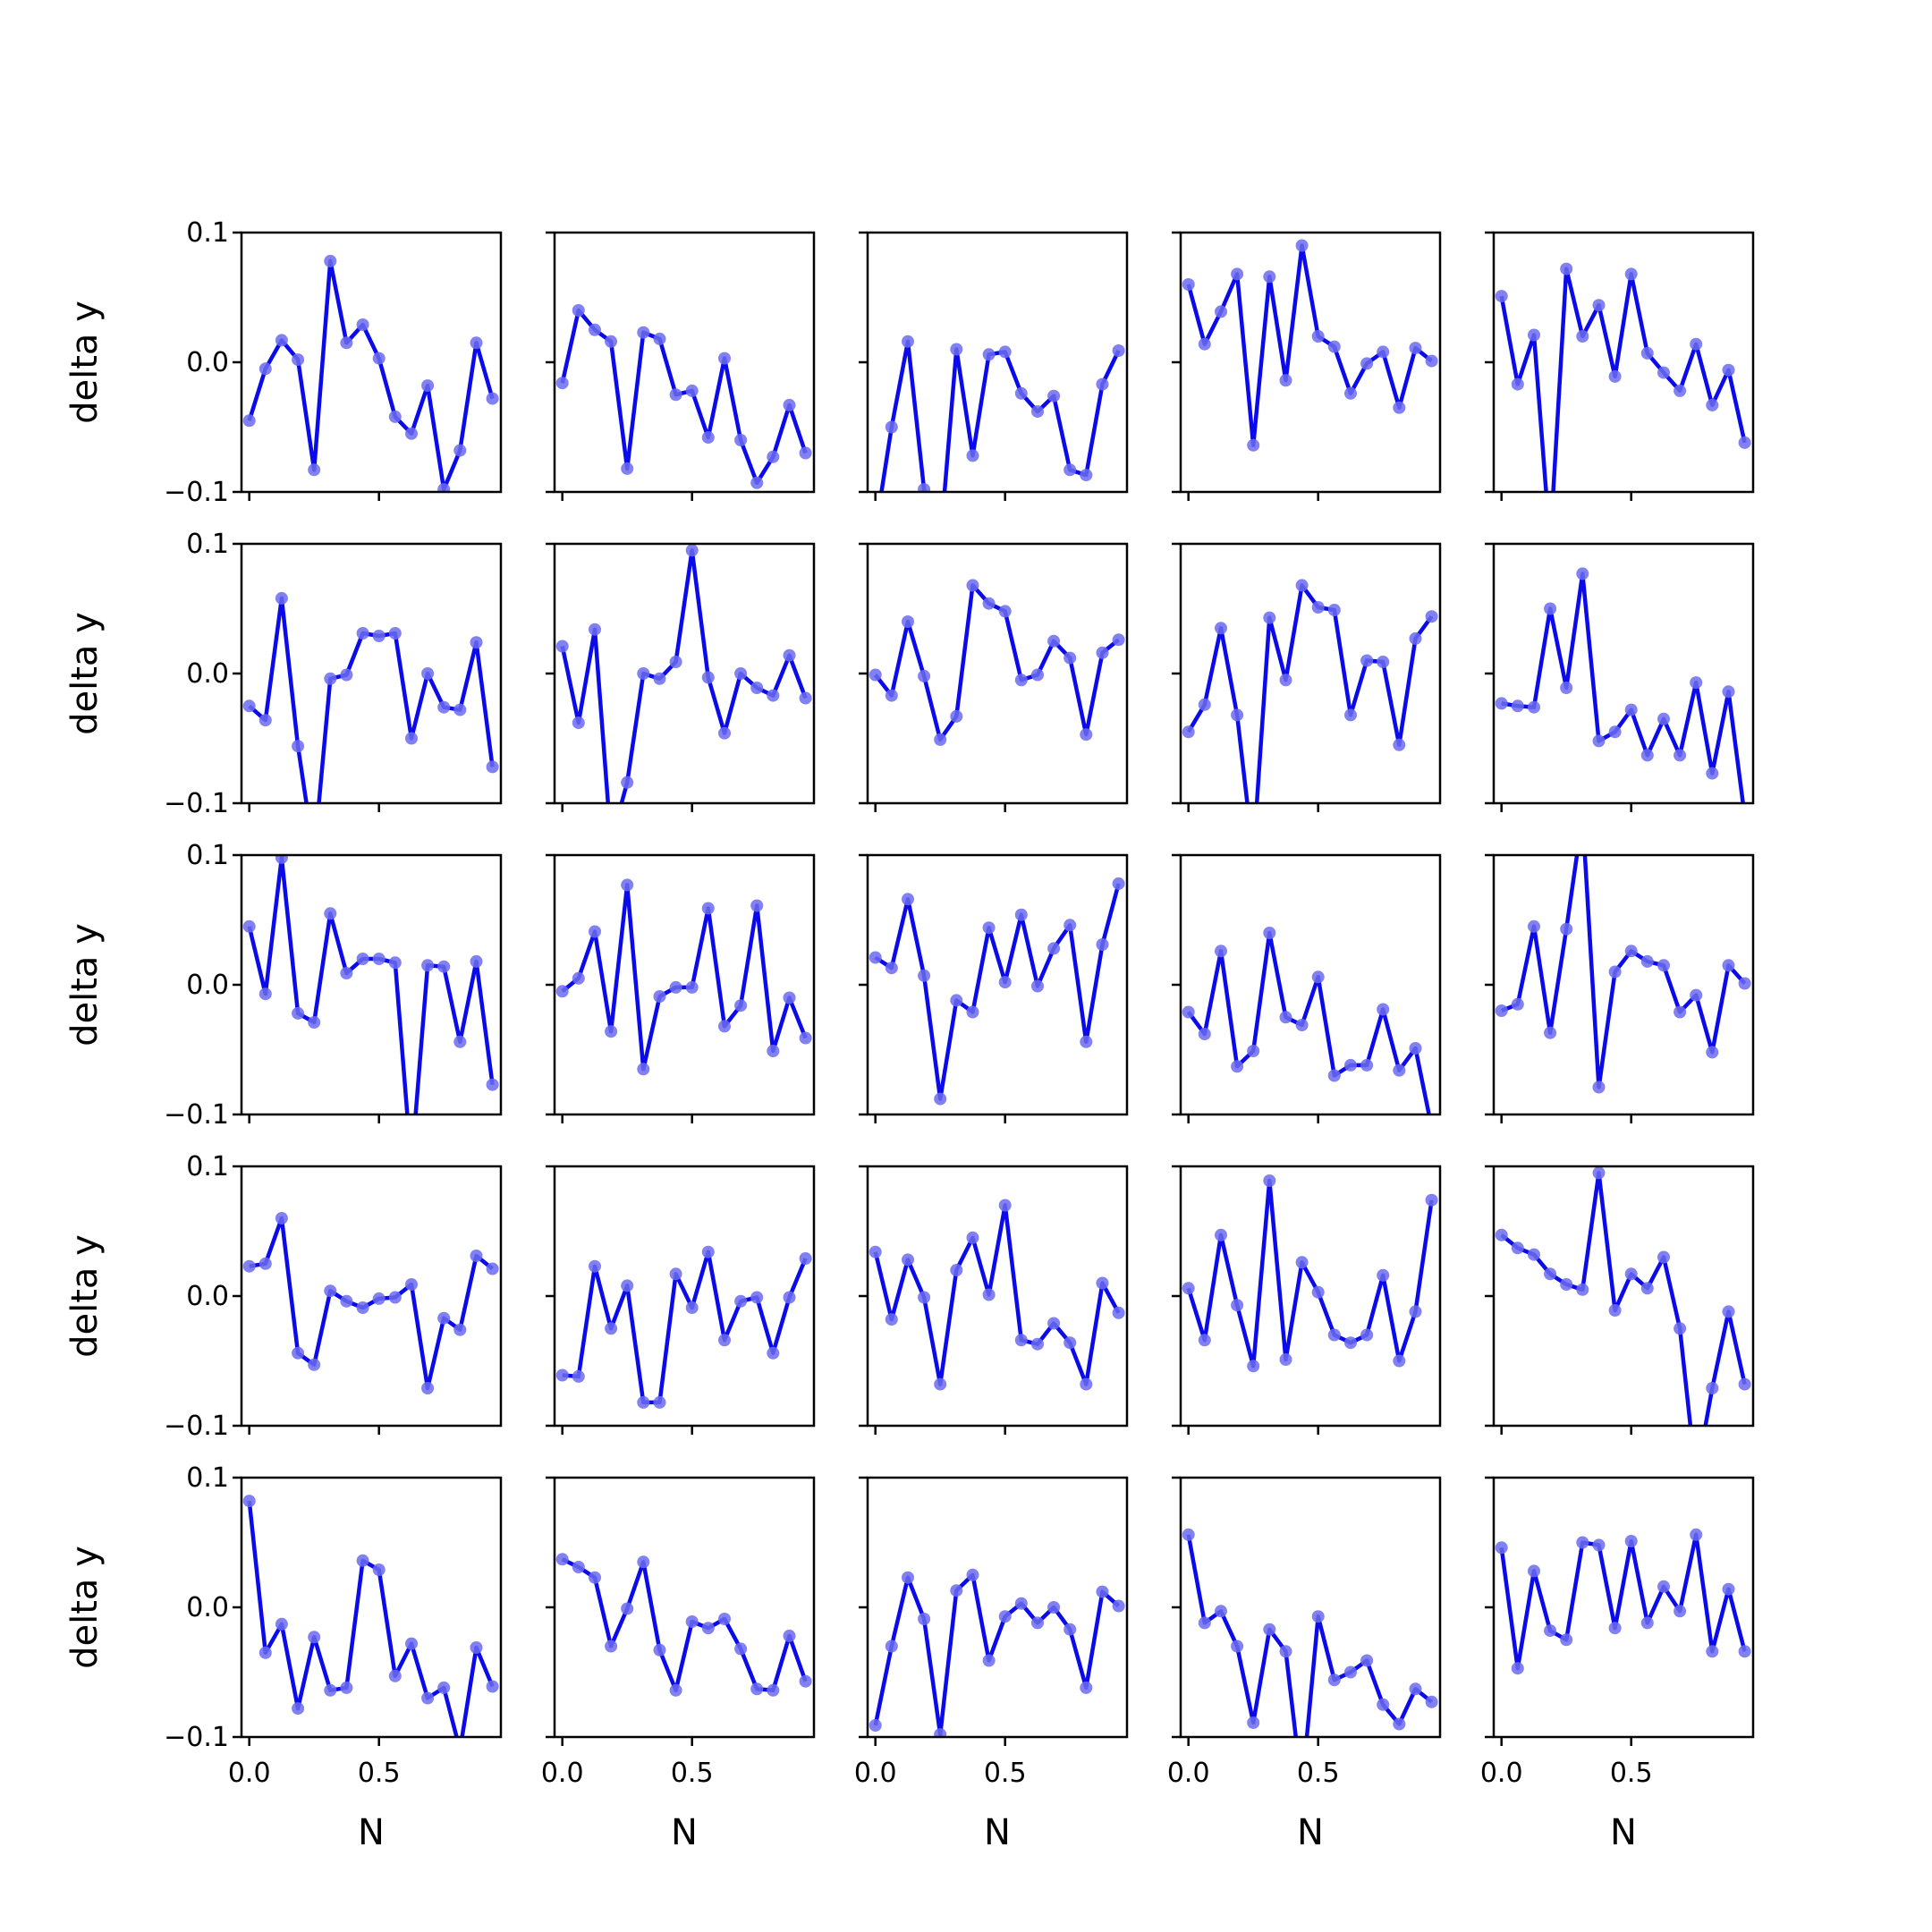 The image size is (1932, 1932). I want to click on subplot-r2-c1: −0.1 0.0 0.1 delta y, so click(283, 674).